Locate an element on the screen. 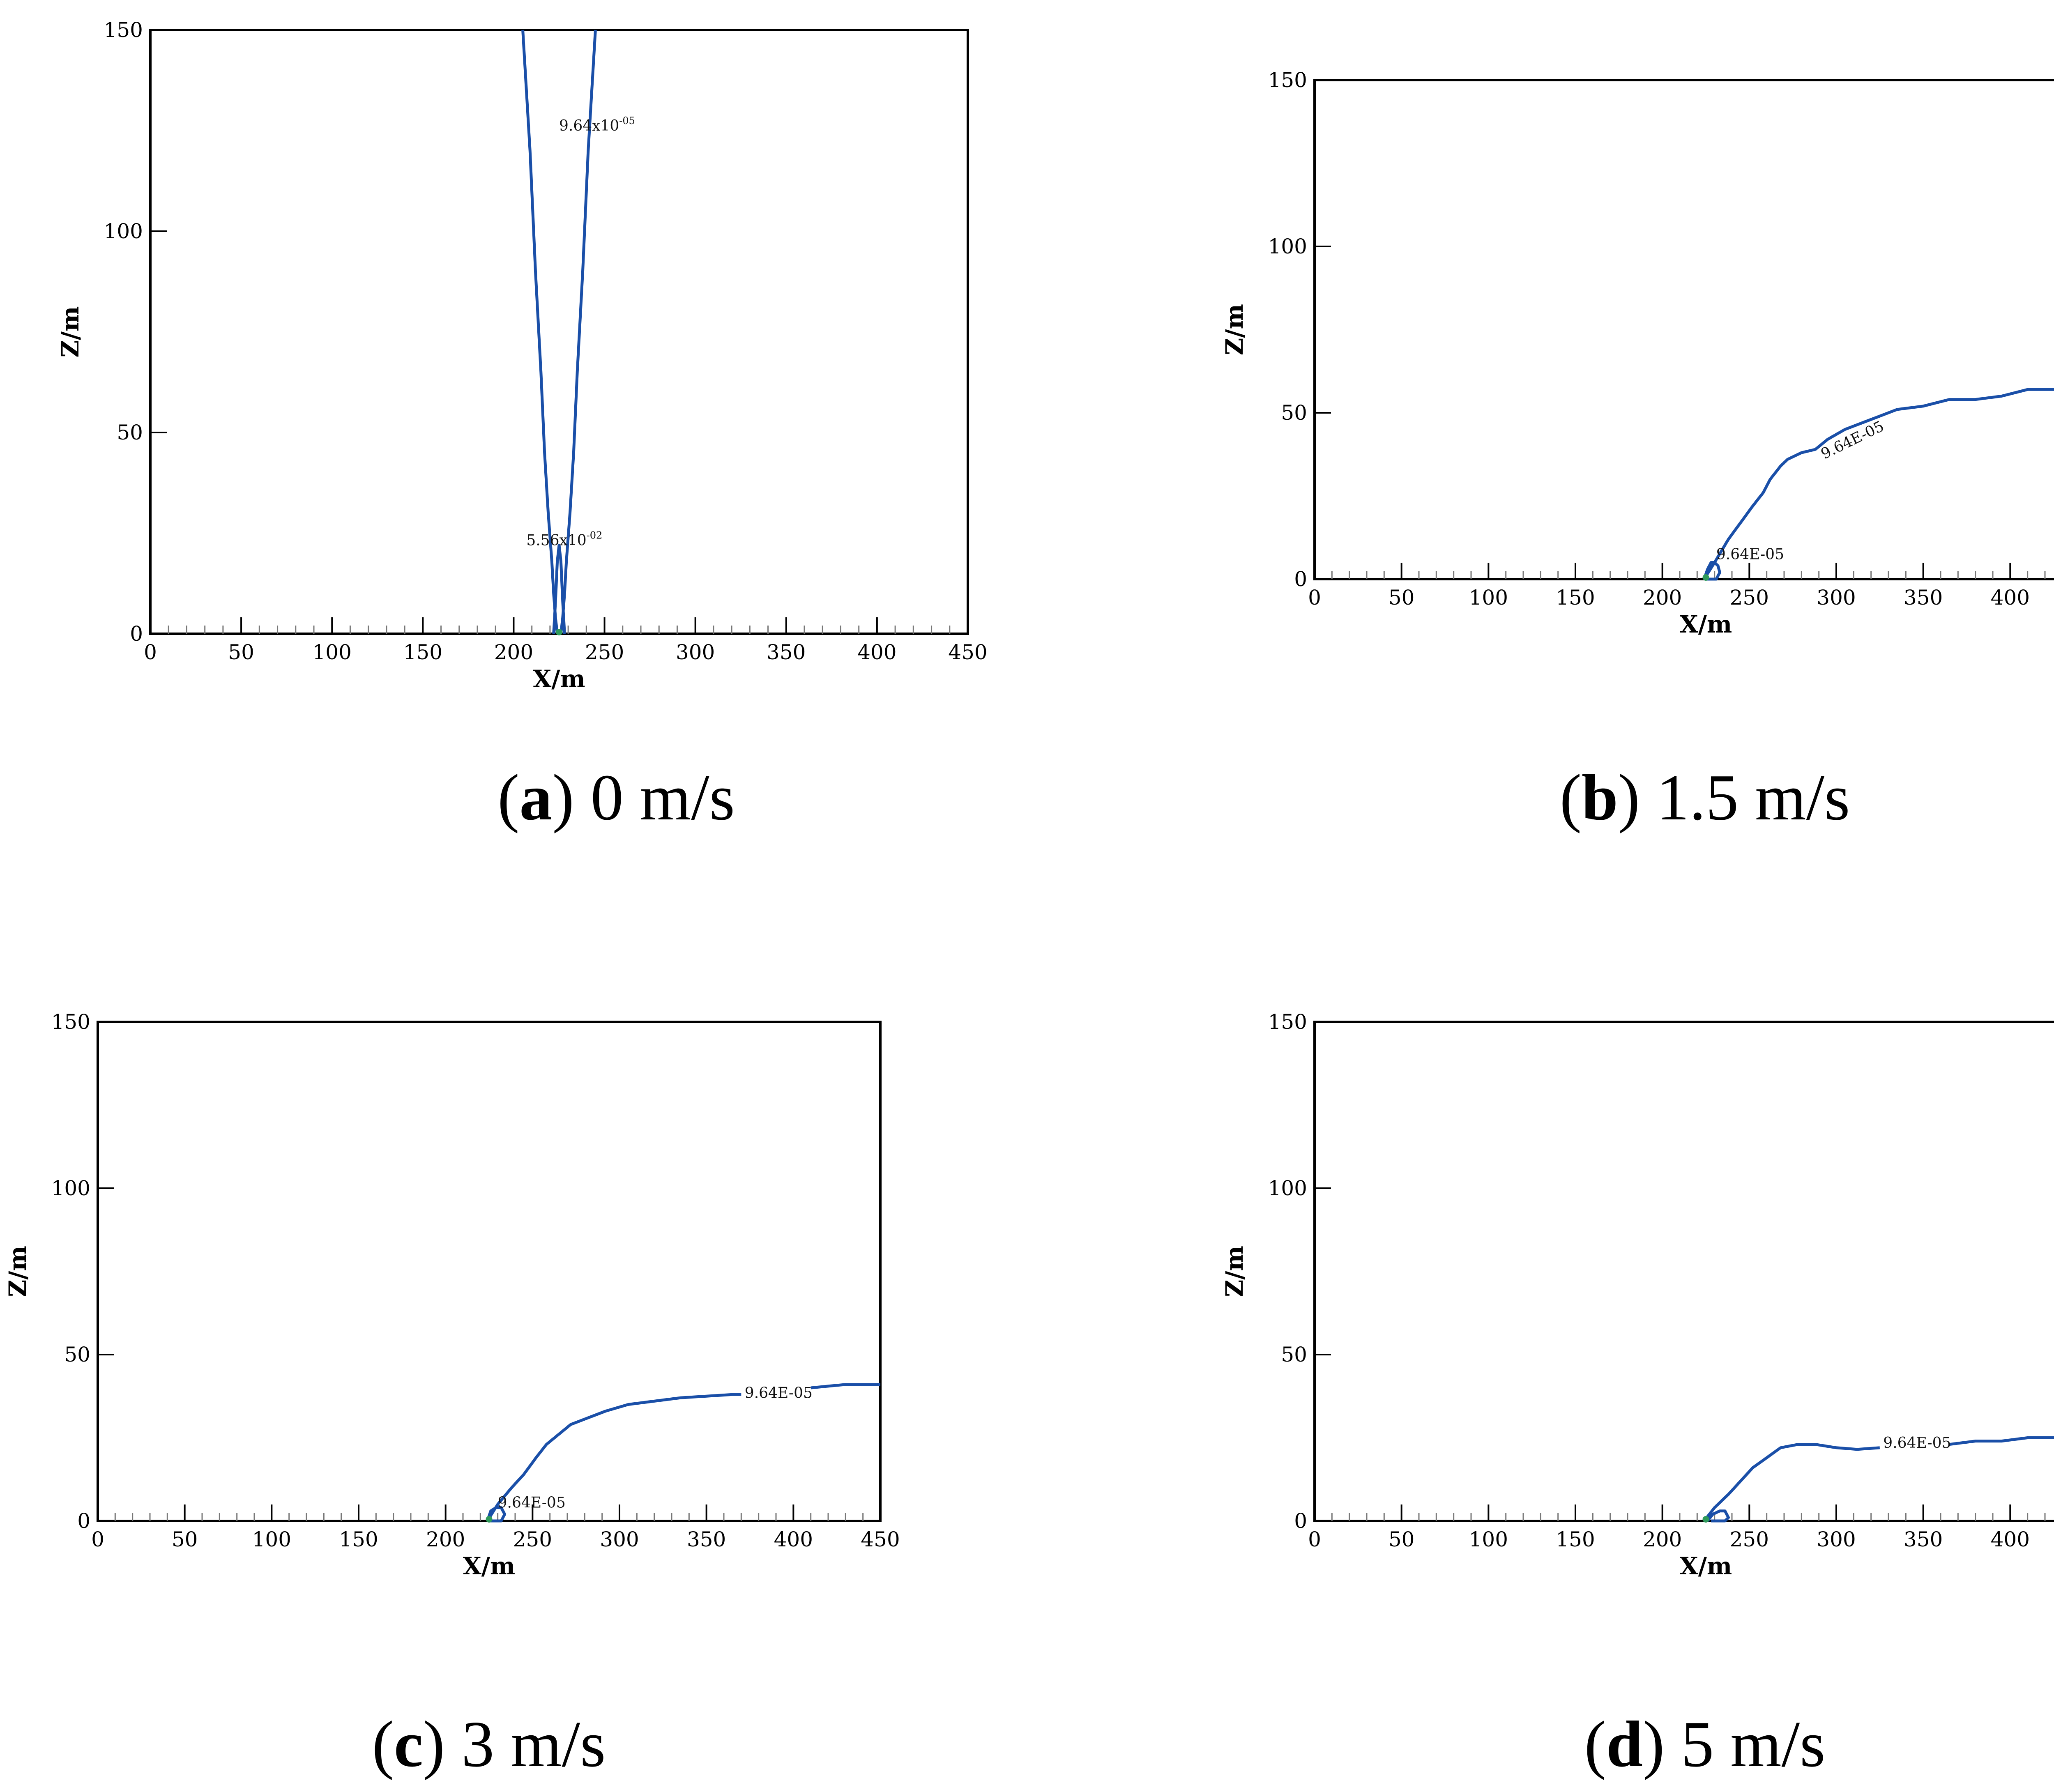 The width and height of the screenshot is (2054, 1792). panel-caption: (d) 5 m/s is located at coordinates (1705, 1744).